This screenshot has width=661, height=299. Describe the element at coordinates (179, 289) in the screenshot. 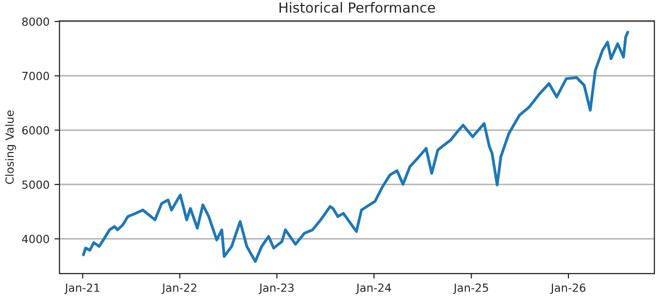

I see `x-tick-label: Jan-22` at that location.